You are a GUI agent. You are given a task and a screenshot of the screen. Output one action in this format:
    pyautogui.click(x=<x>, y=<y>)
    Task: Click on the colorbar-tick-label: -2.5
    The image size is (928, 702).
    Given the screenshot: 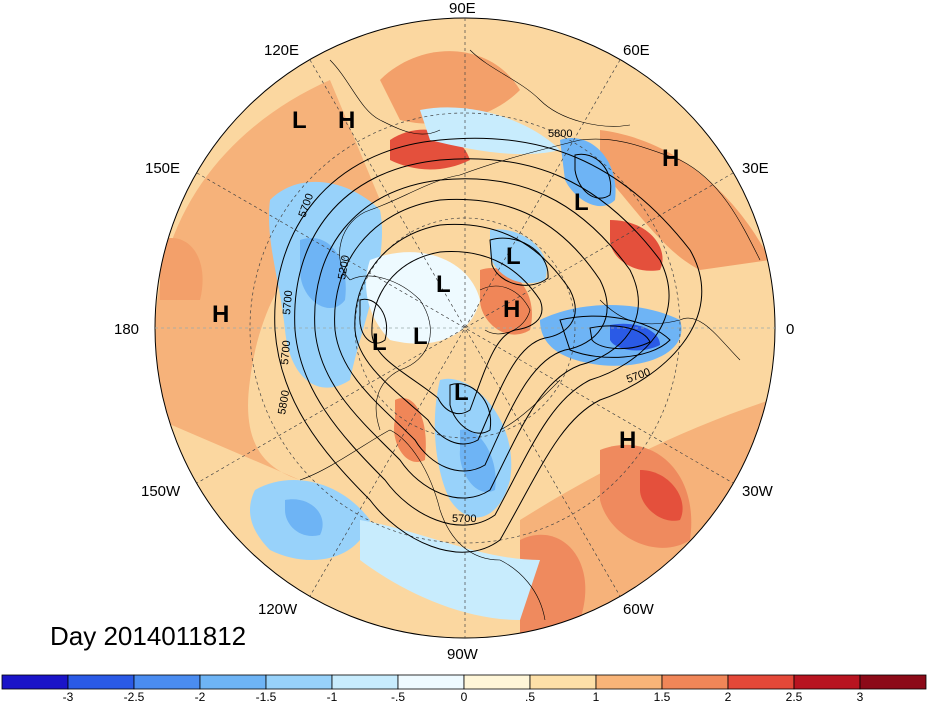 What is the action you would take?
    pyautogui.click(x=134, y=696)
    